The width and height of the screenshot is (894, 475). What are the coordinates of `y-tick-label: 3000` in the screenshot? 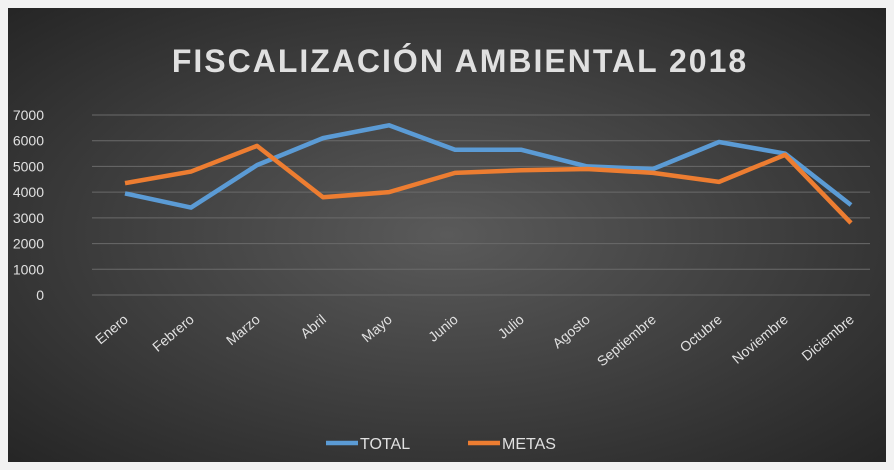 It's located at (28, 218).